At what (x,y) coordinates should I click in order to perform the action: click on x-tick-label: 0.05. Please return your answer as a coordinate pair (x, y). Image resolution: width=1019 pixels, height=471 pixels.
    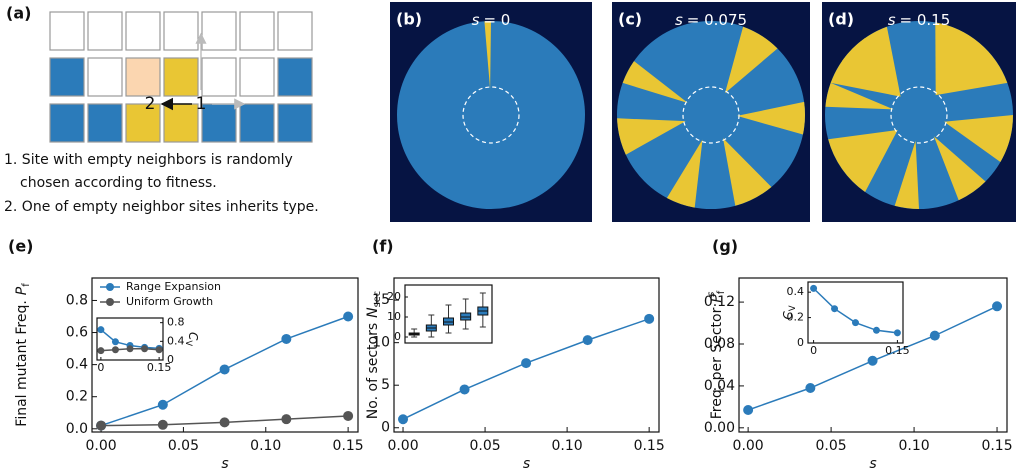
    Looking at the image, I should click on (183, 446).